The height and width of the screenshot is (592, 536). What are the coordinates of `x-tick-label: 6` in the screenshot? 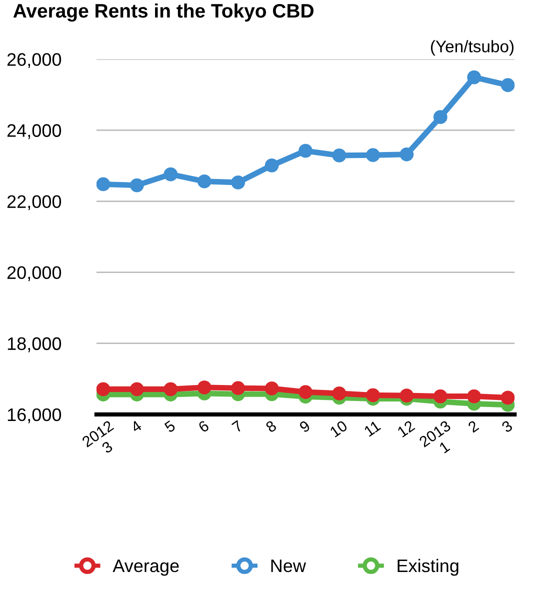 It's located at (204, 426).